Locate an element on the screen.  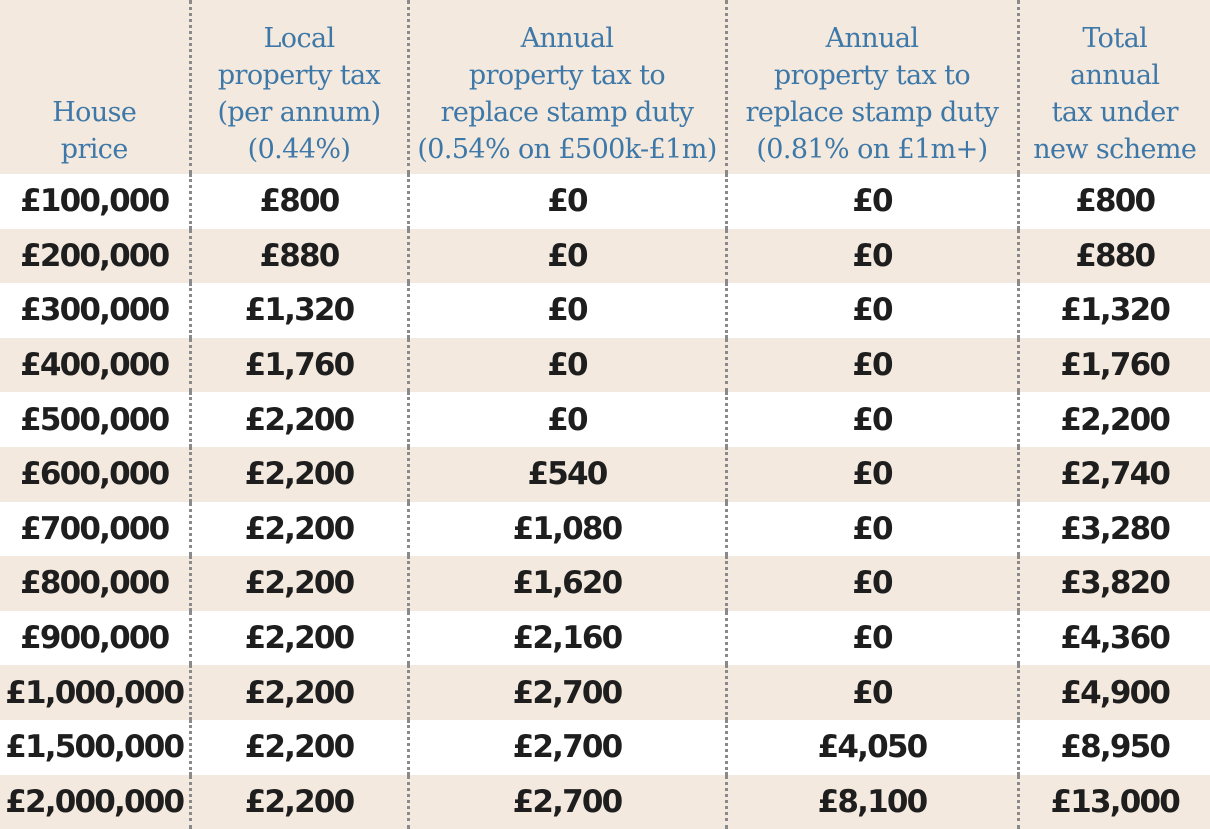
header-line: Local is located at coordinates (299, 38).